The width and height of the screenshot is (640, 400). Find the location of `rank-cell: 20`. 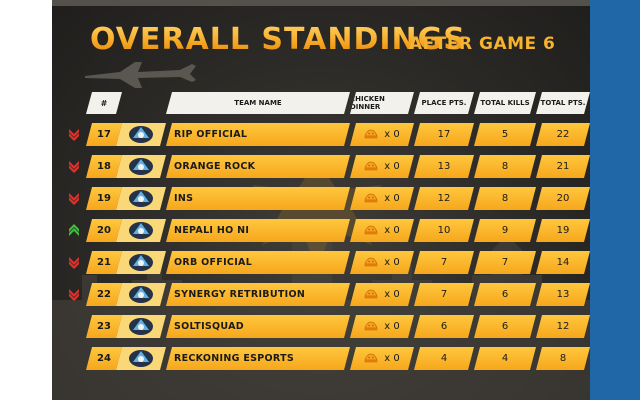

rank-cell: 20 is located at coordinates (104, 230).